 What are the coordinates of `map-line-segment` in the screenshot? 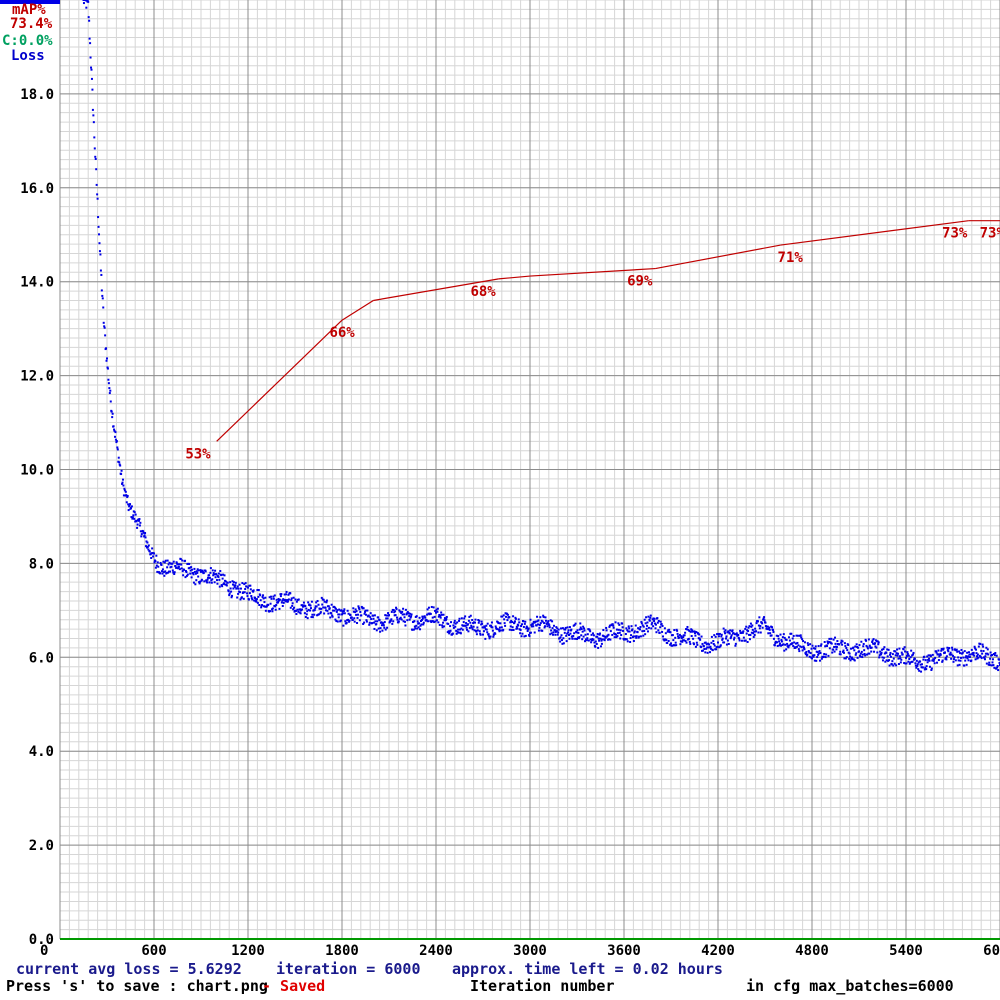 It's located at (514, 277).